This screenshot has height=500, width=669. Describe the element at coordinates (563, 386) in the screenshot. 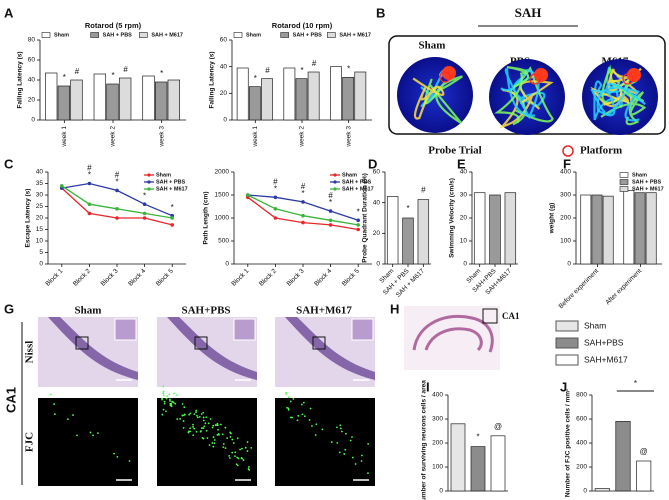

I see `panel-label: J` at that location.